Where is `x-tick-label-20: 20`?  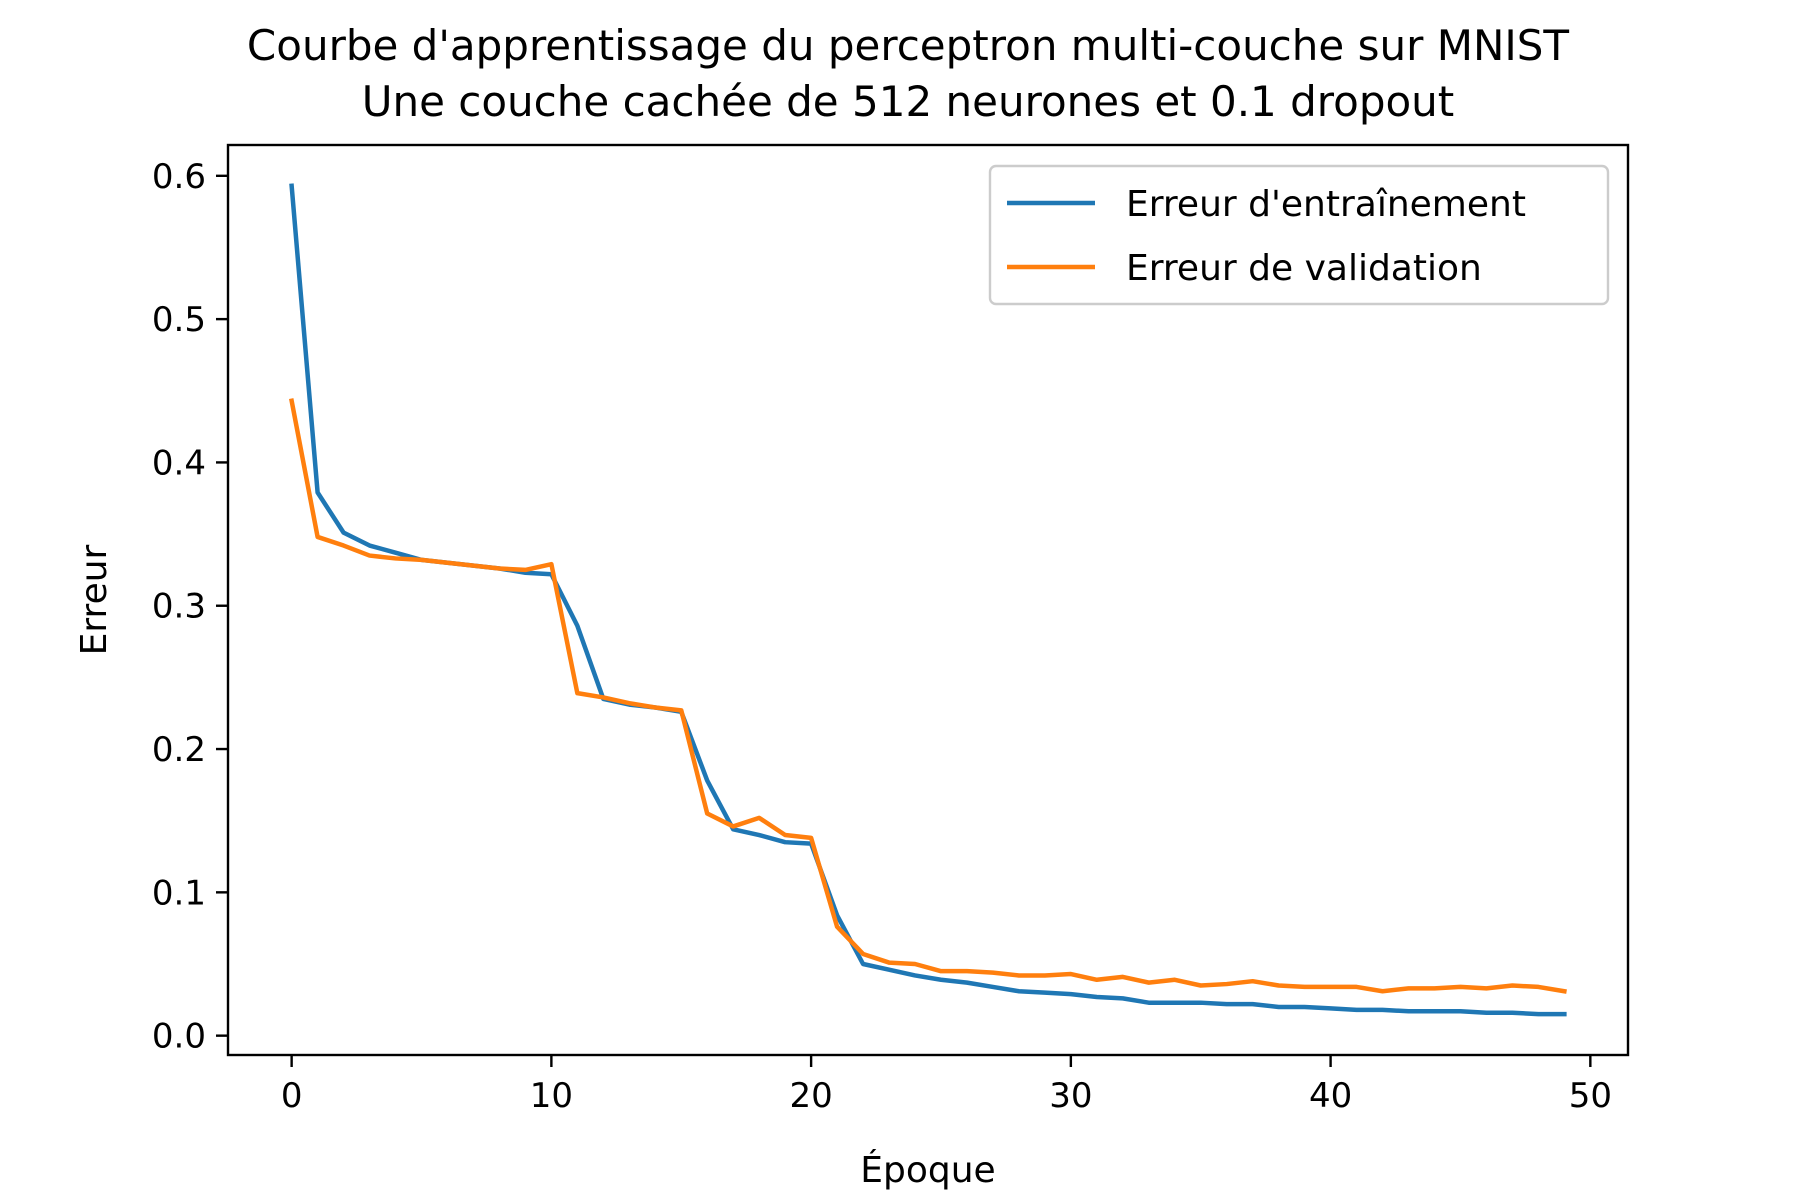 x-tick-label-20: 20 is located at coordinates (810, 1096).